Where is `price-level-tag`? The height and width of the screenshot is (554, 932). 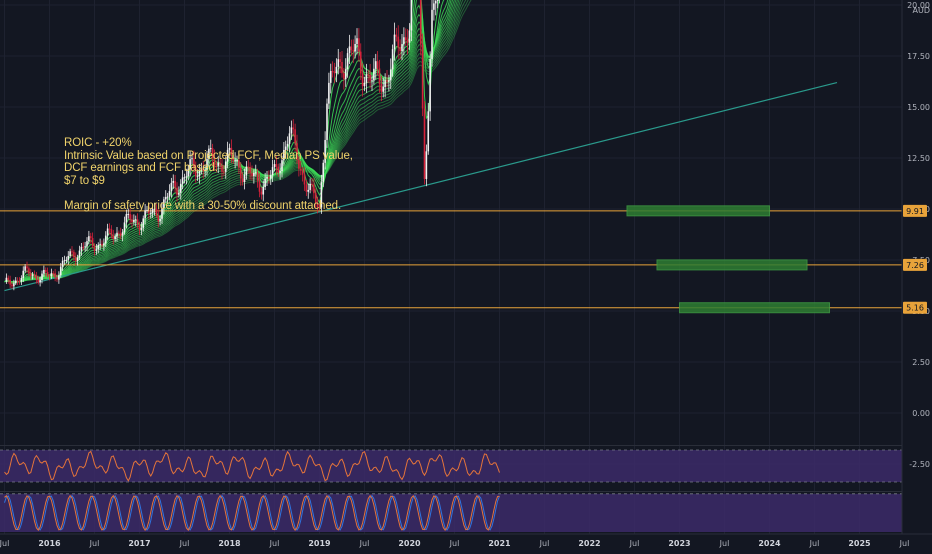
price-level-tag is located at coordinates (915, 264).